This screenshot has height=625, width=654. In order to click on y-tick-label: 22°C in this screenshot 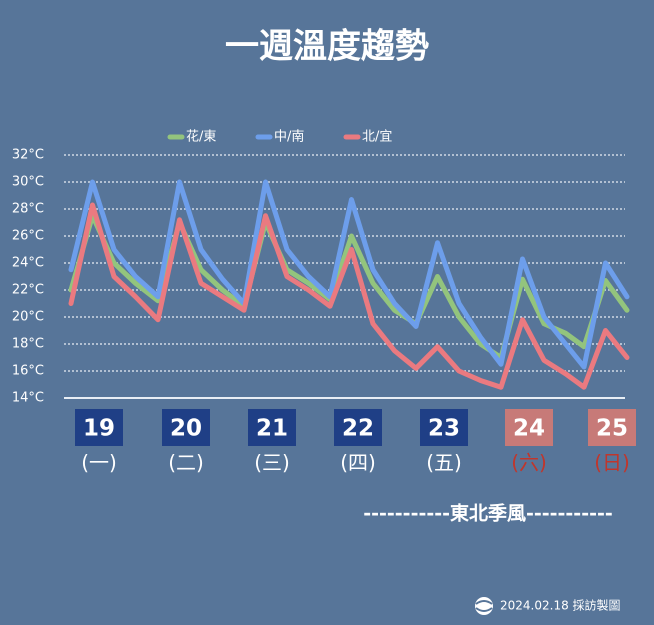, I will do `click(28, 290)`.